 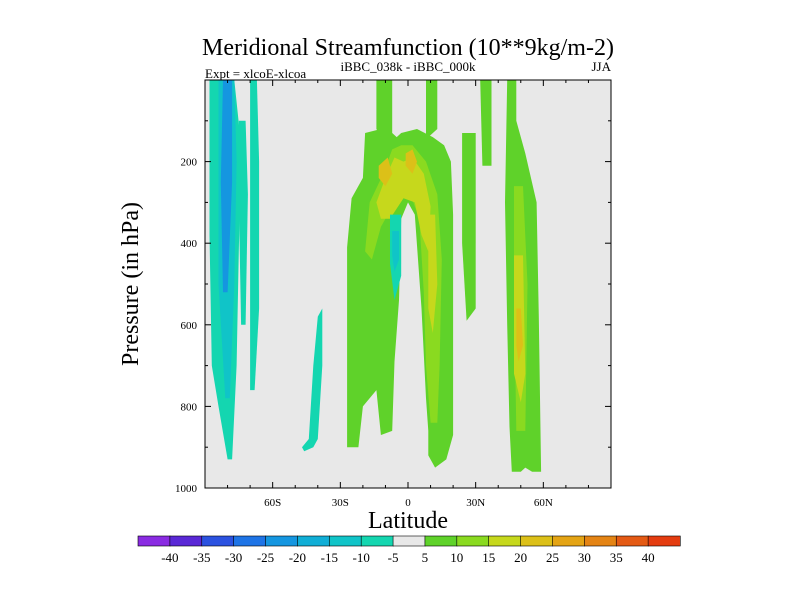 I want to click on colorbar-label-1: -35, so click(x=201, y=557).